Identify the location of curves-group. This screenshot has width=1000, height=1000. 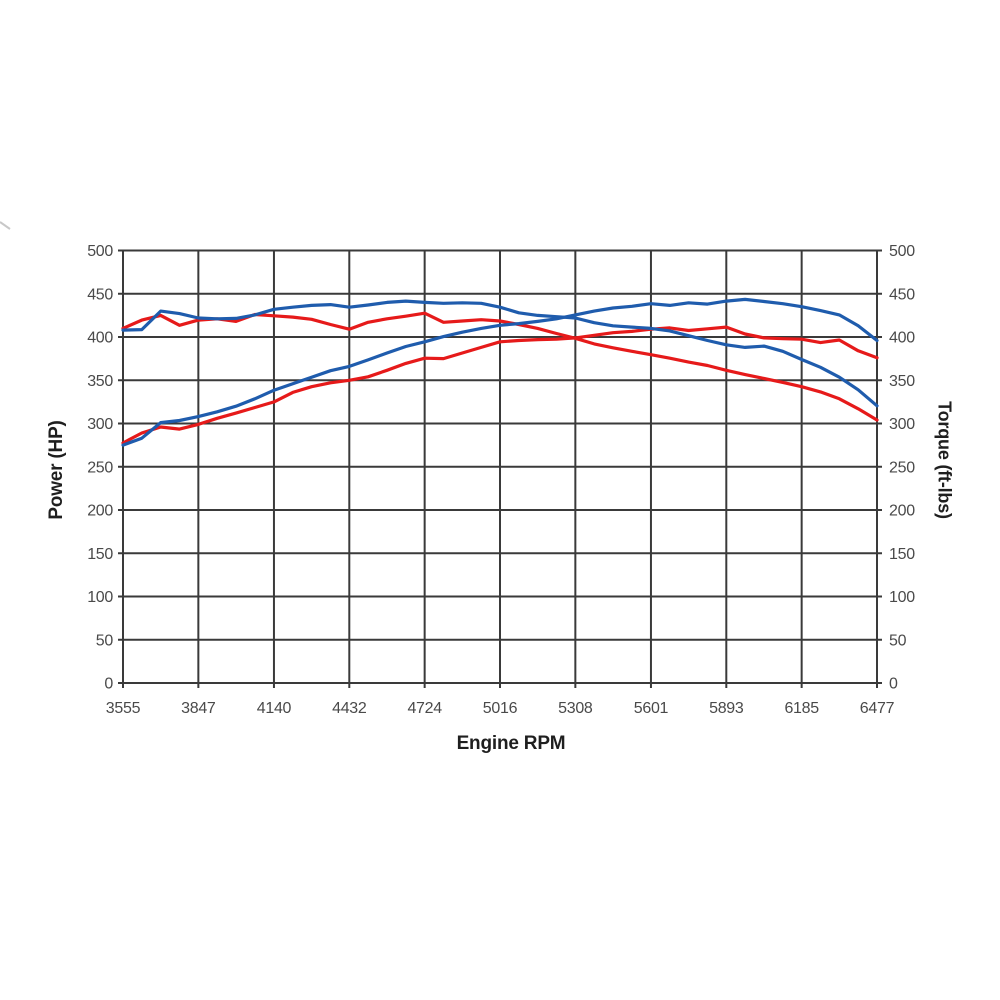
(500, 372).